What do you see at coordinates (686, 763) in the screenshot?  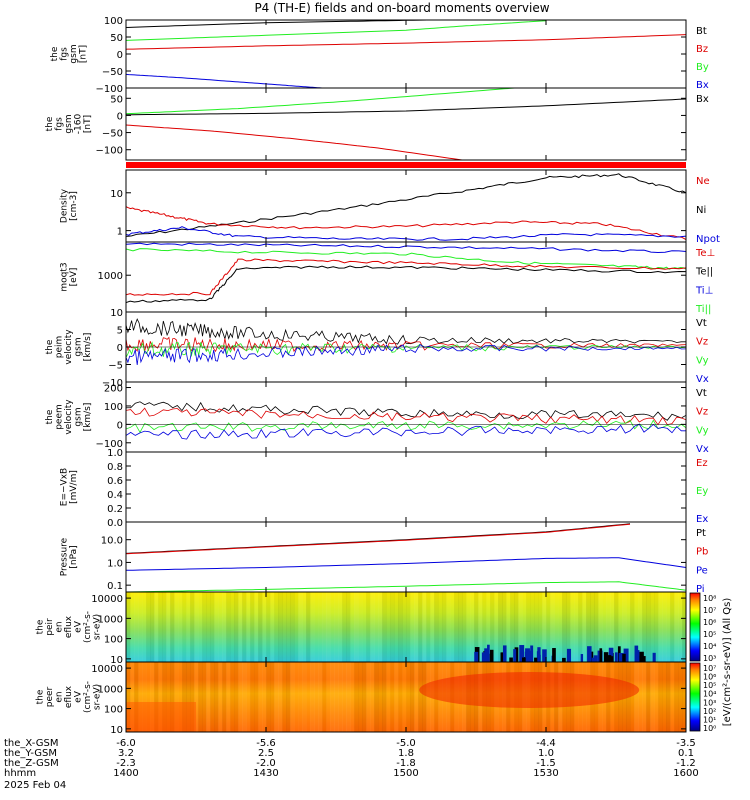 I see `time-row-value: -1.2` at bounding box center [686, 763].